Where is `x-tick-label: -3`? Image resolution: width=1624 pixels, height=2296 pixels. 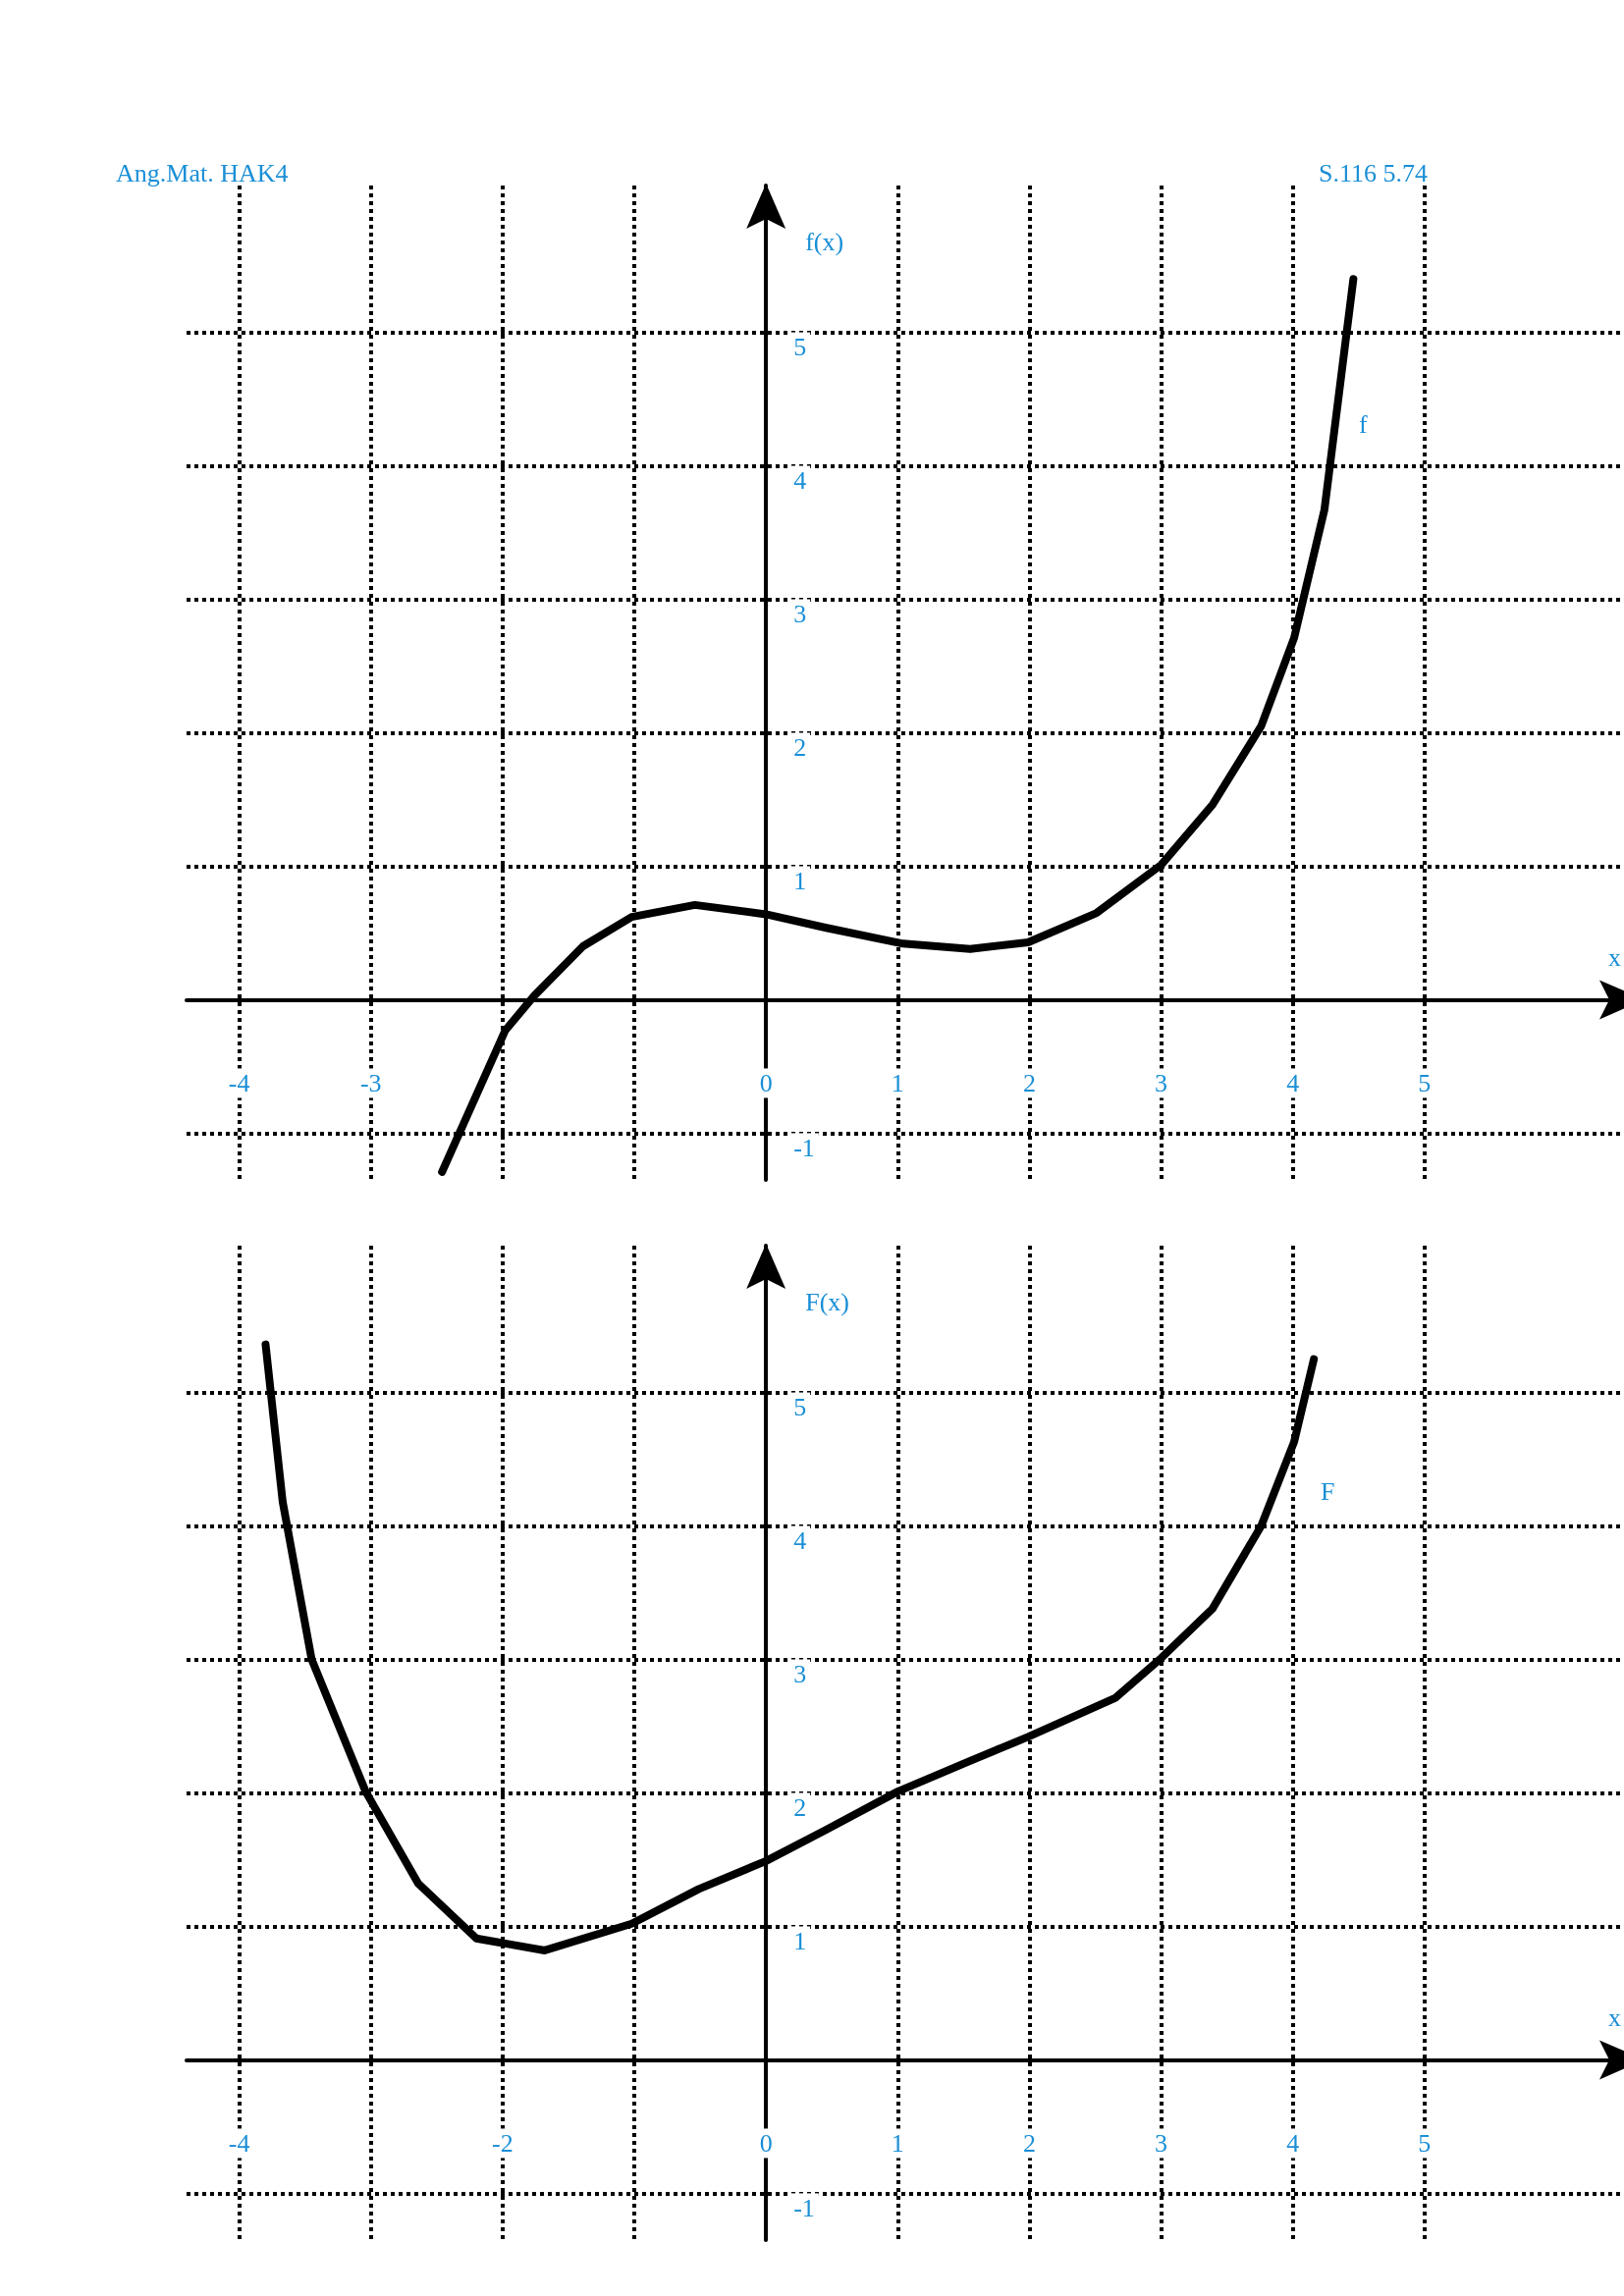
x-tick-label: -3 is located at coordinates (370, 1082).